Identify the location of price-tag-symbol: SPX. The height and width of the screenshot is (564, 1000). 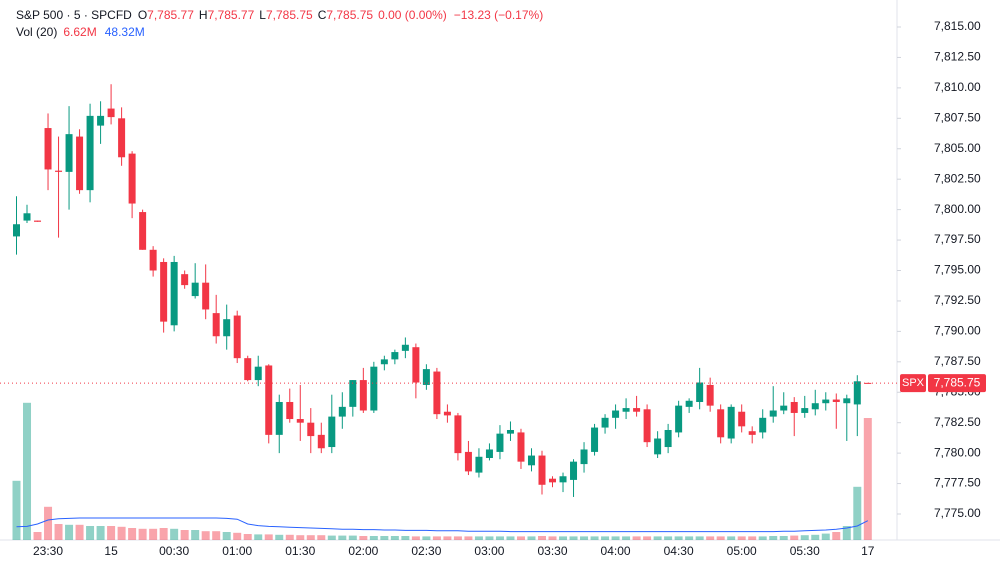
(913, 383).